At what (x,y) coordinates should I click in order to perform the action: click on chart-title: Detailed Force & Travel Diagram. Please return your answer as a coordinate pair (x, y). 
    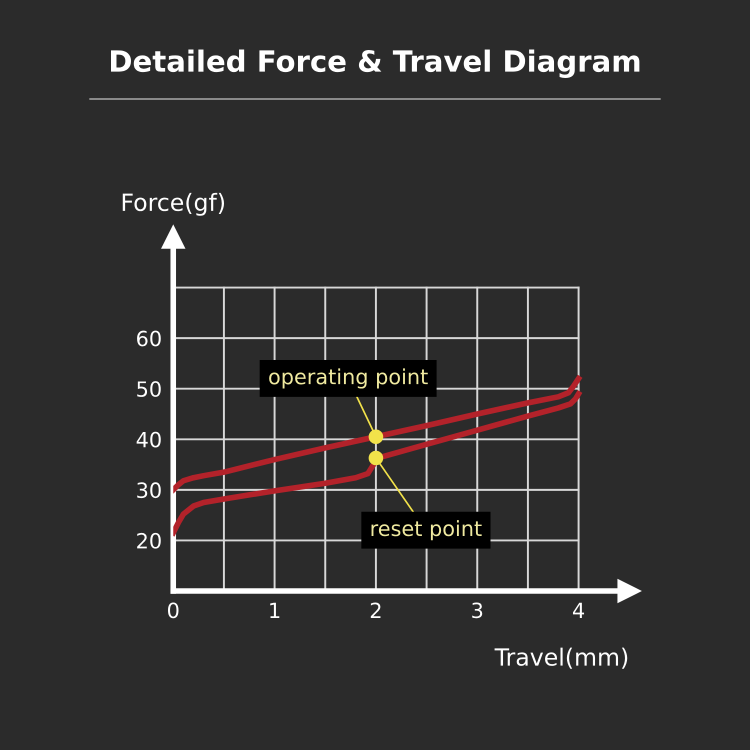
    Looking at the image, I should click on (375, 64).